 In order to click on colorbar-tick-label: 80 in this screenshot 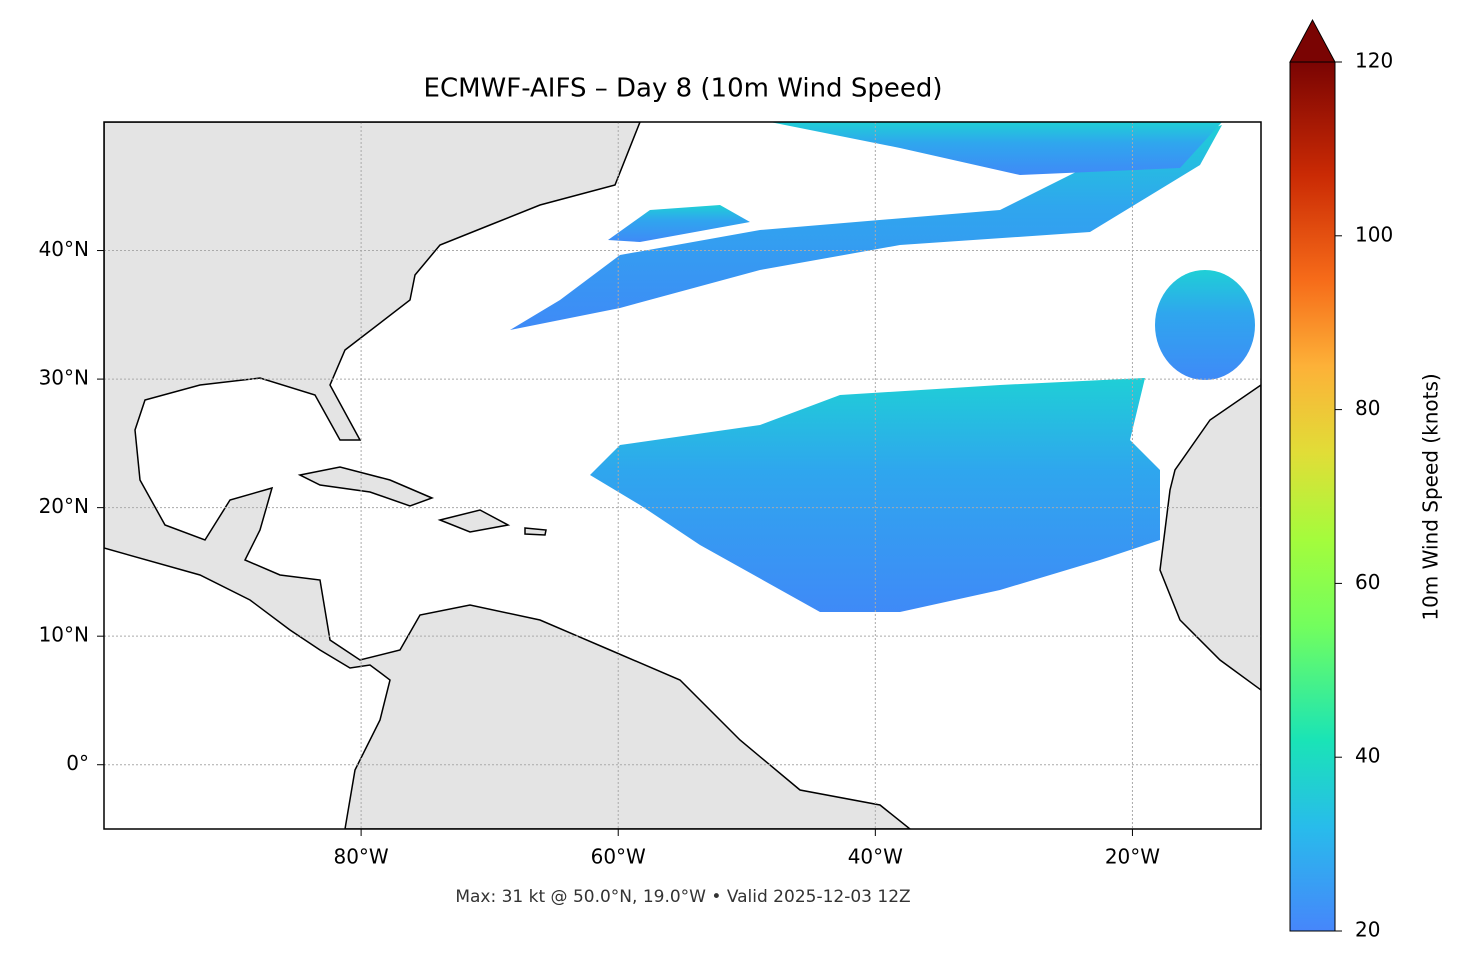, I will do `click(1367, 408)`.